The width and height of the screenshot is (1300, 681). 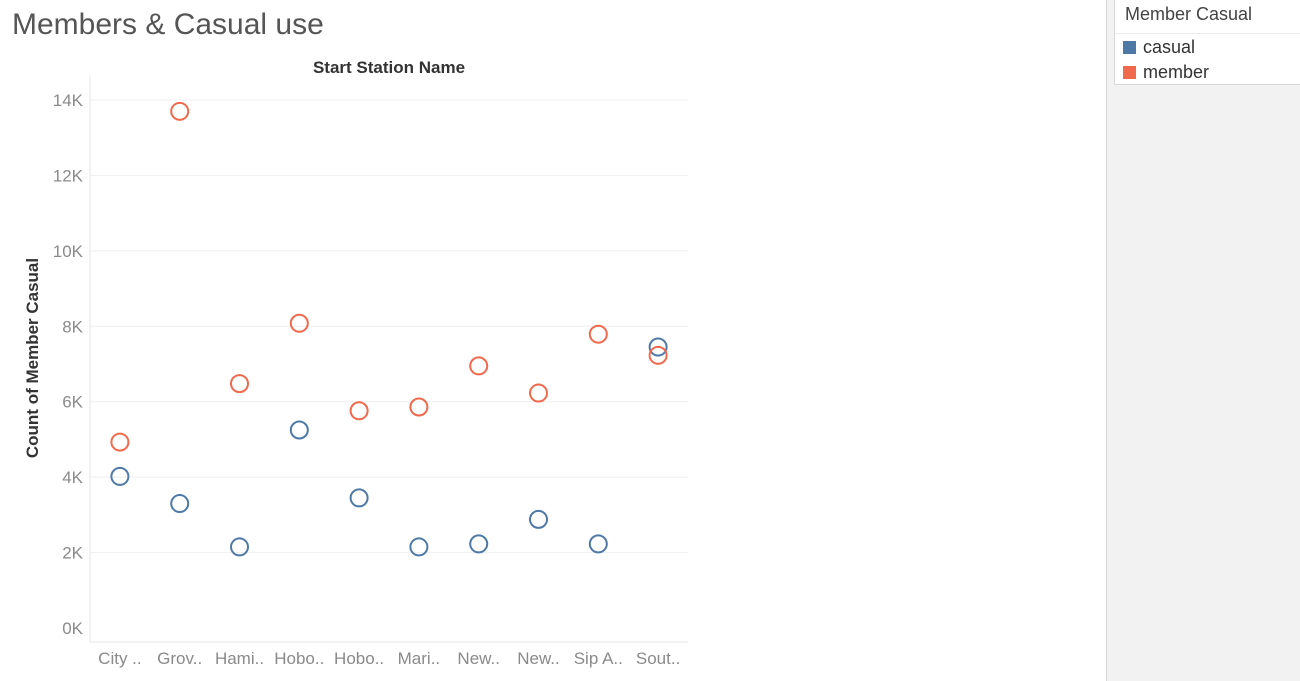 I want to click on y-tick-label: 12K, so click(x=68, y=175).